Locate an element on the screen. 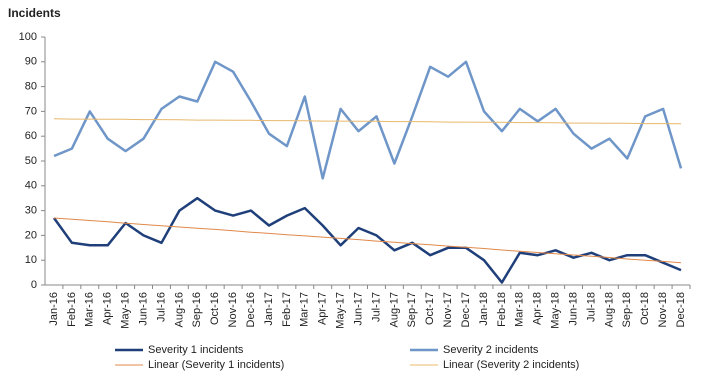 Image resolution: width=715 pixels, height=378 pixels. x-tick-label: Mar-17 is located at coordinates (305, 309).